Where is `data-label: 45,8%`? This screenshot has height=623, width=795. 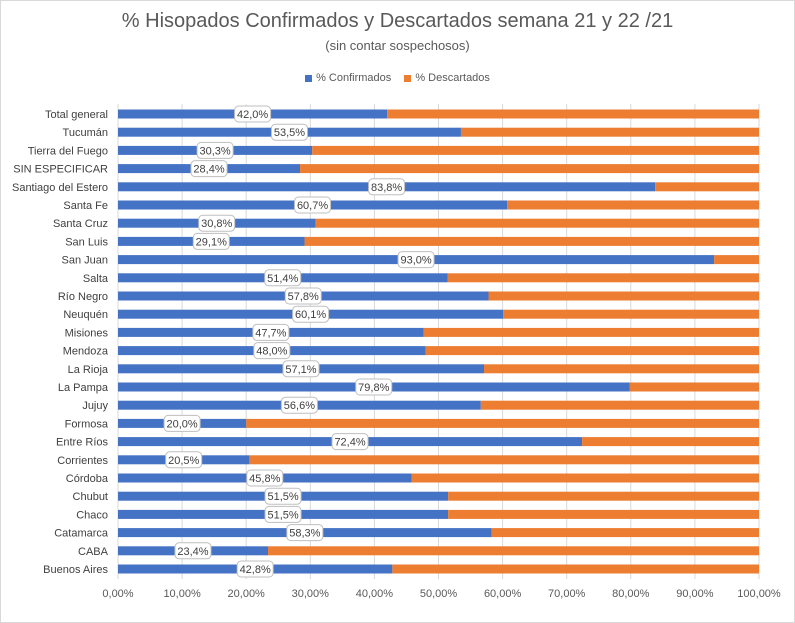
data-label: 45,8% is located at coordinates (264, 479).